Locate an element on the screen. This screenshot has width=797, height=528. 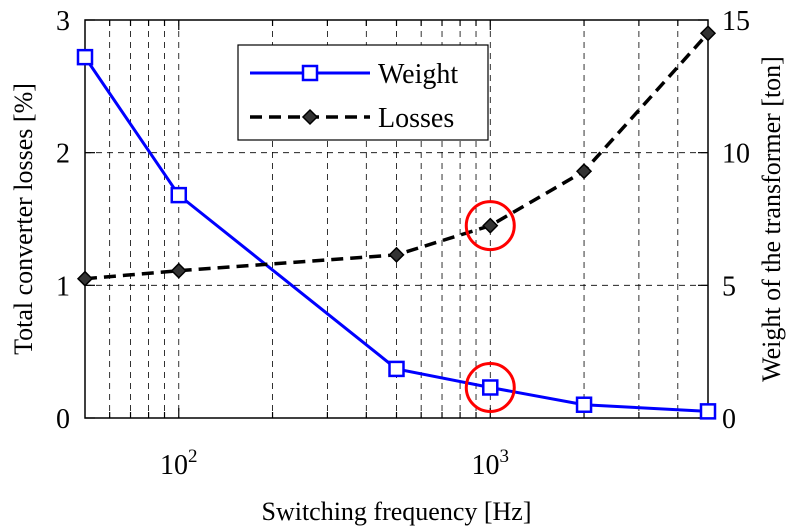
y-left-tick-label: 1 is located at coordinates (63, 286).